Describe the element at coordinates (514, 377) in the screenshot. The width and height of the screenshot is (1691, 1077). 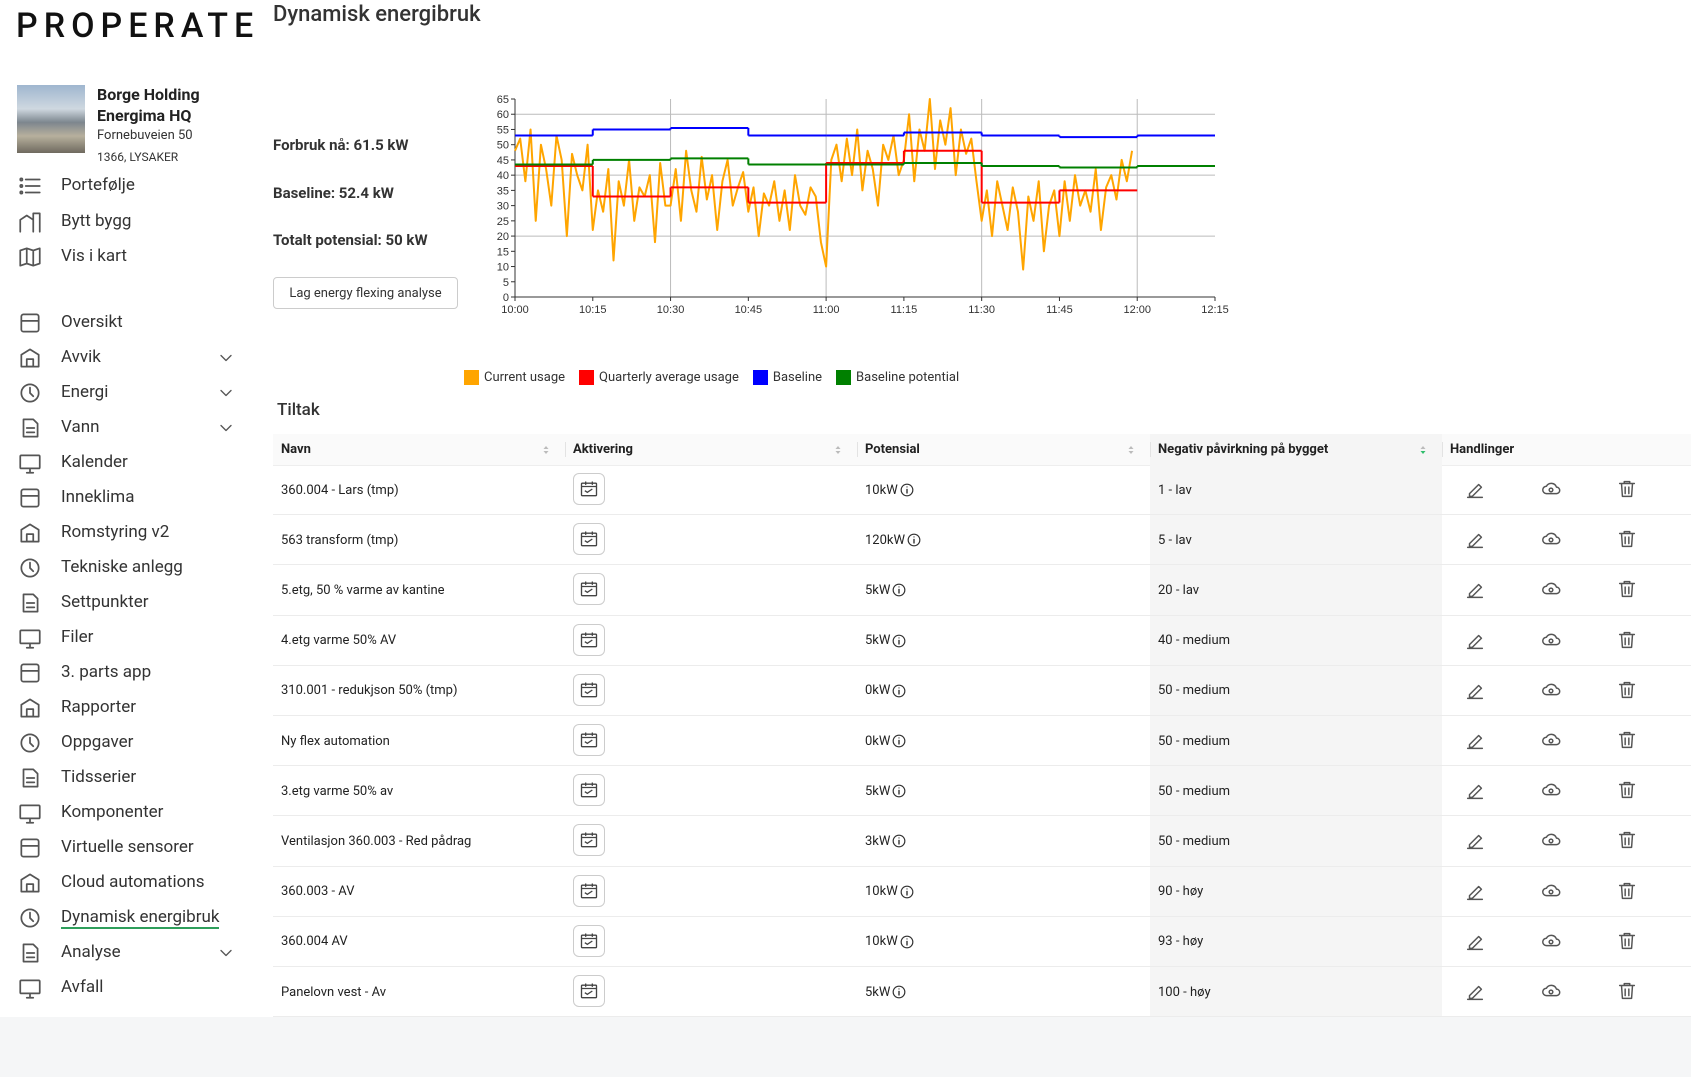
I see `legend-item: Current usage` at that location.